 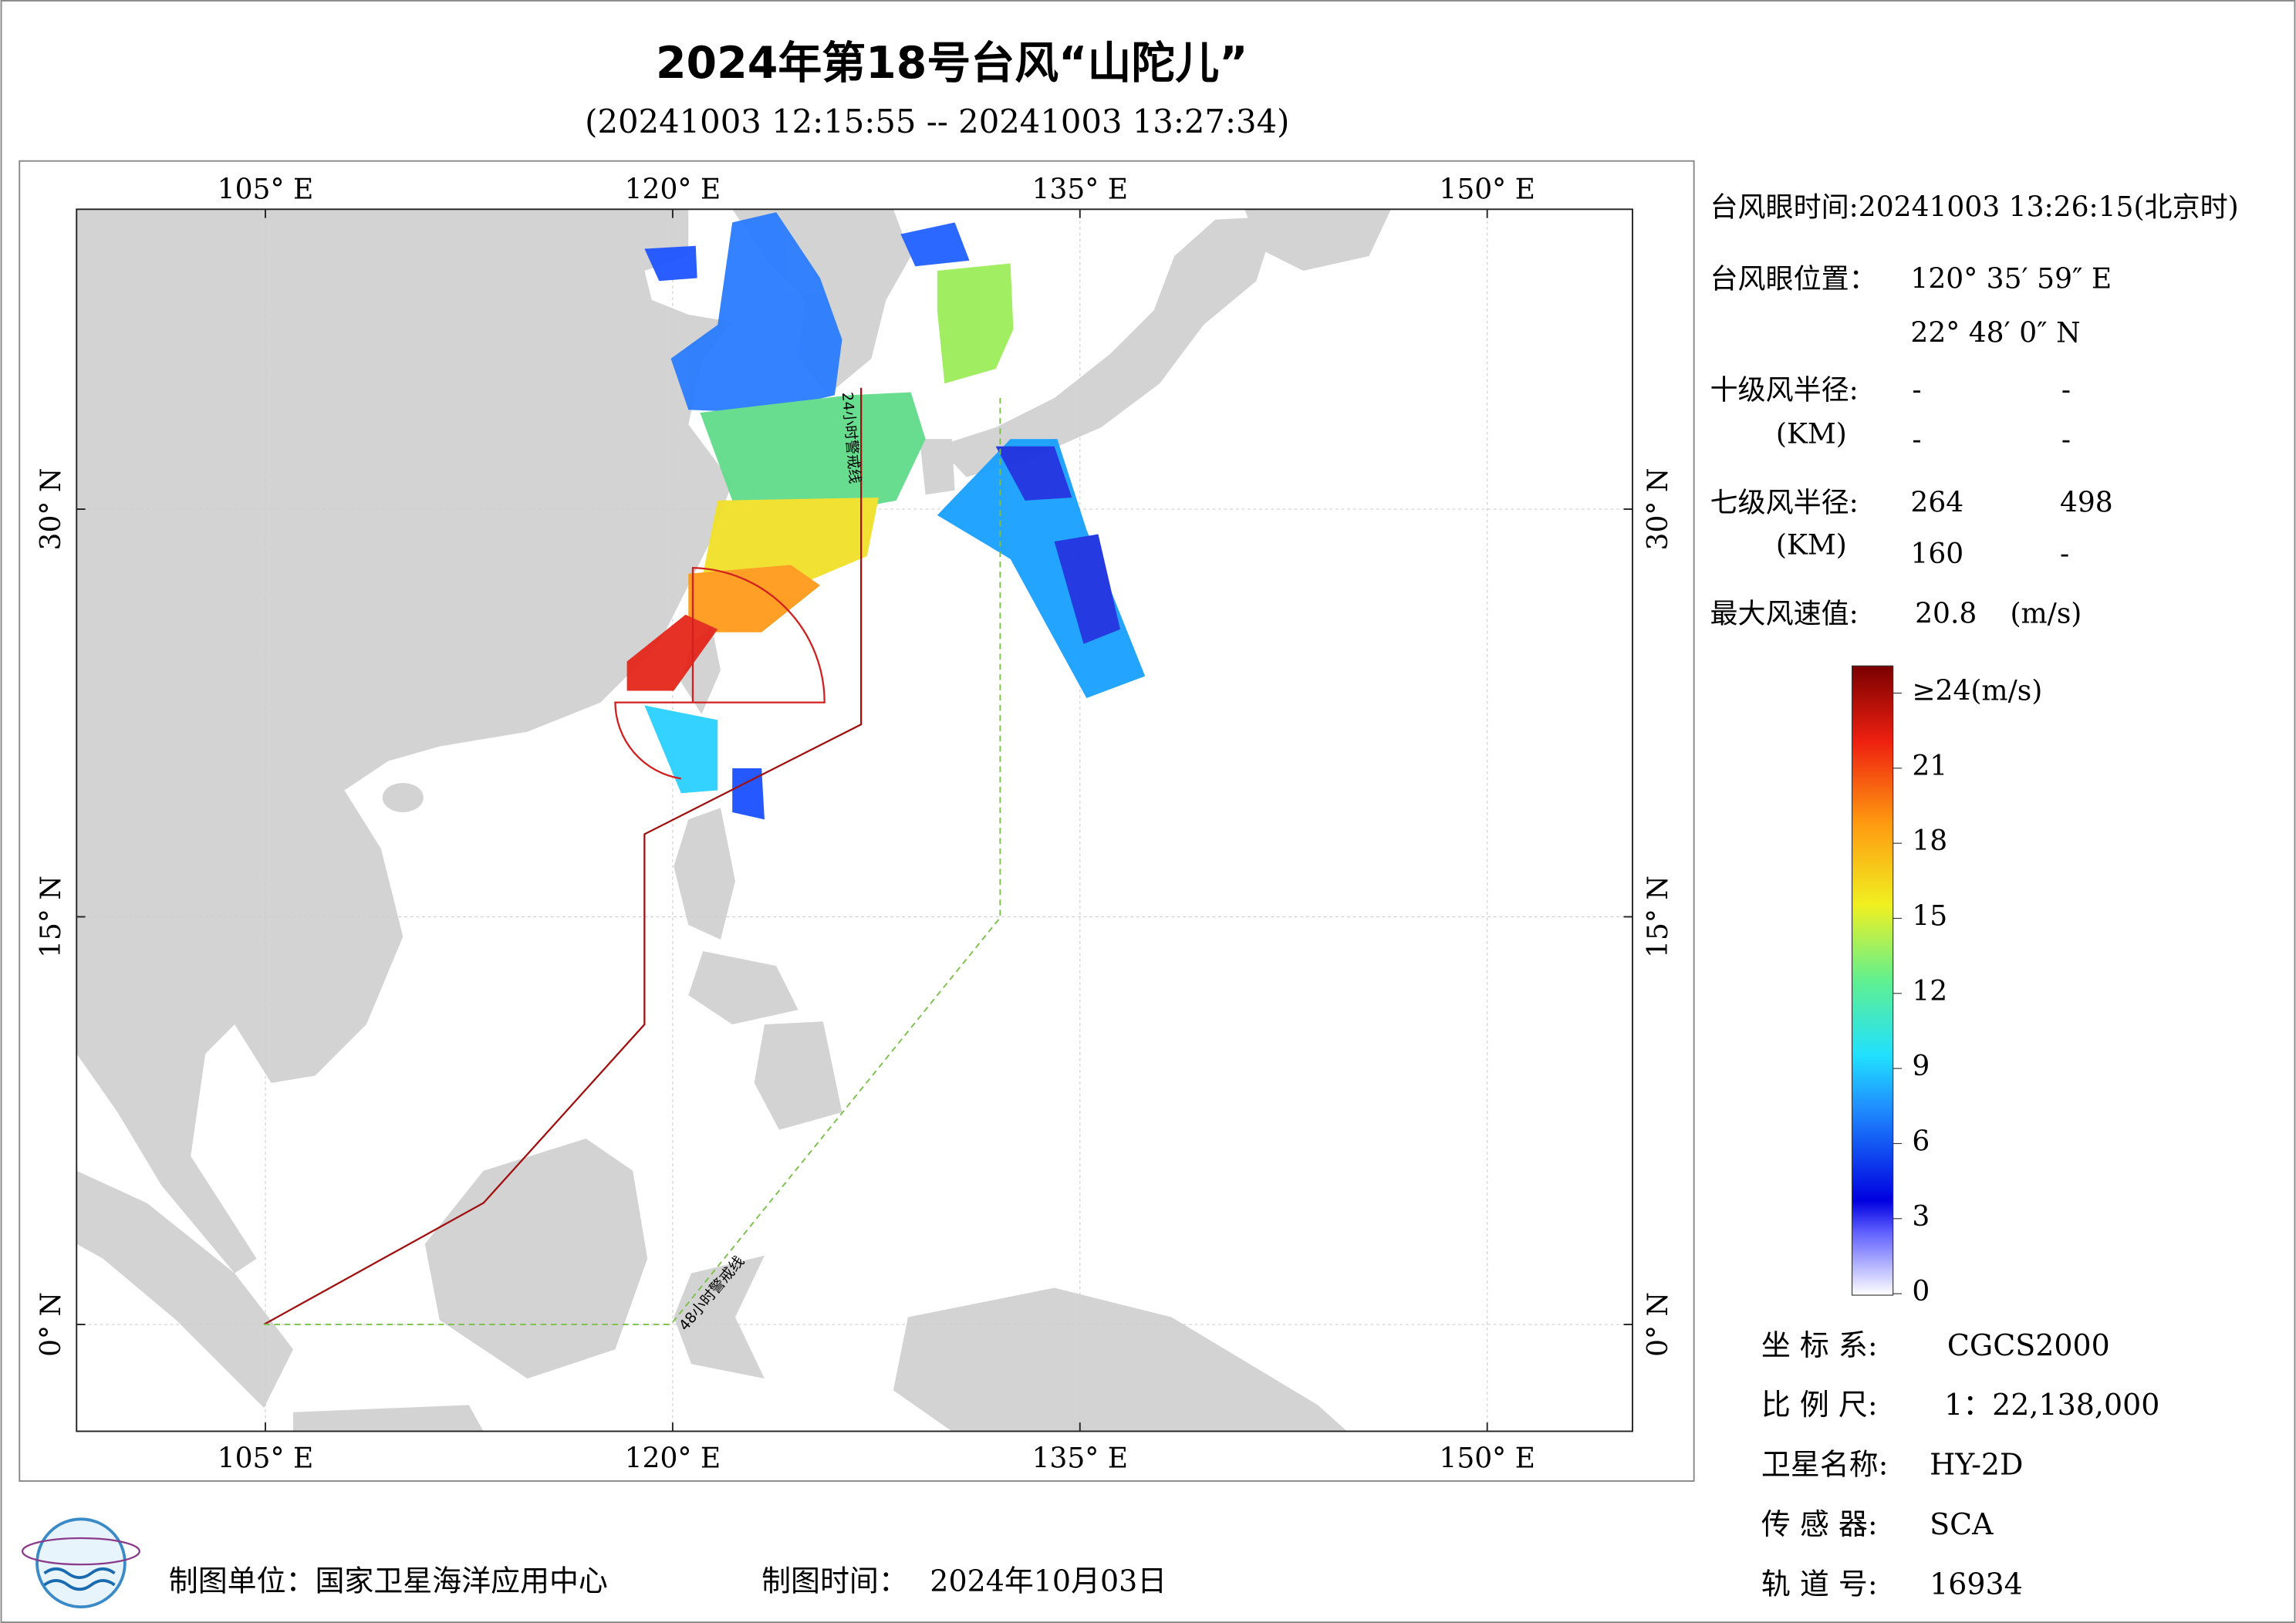 What do you see at coordinates (1784, 390) in the screenshot?
I see `r10-label: 十级风半径:` at bounding box center [1784, 390].